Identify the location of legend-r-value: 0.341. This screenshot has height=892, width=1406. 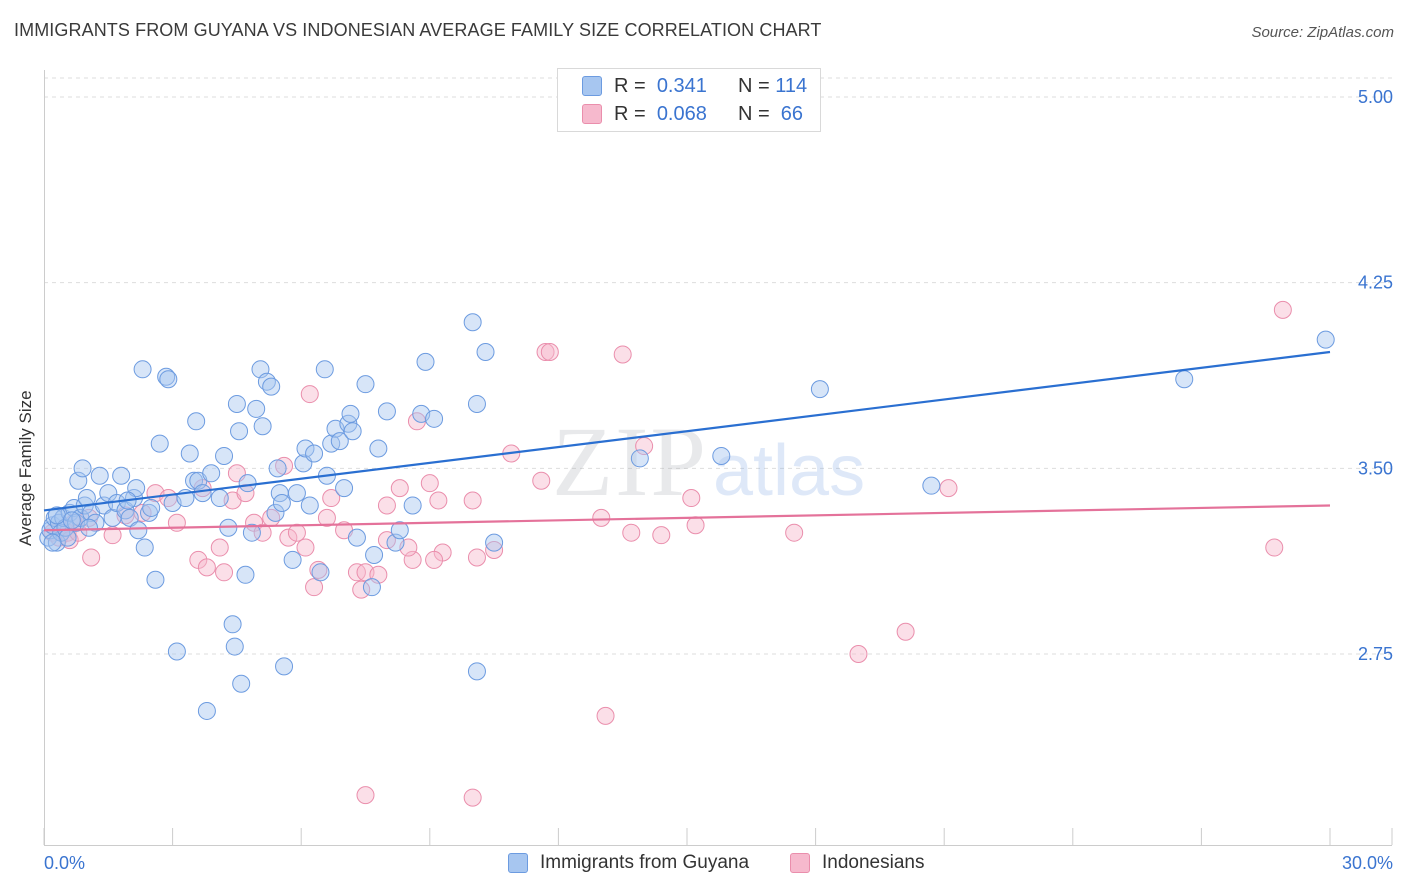
(681, 85).